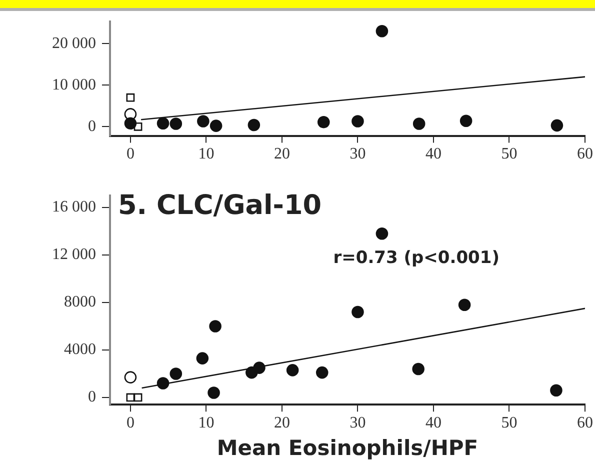 The width and height of the screenshot is (595, 466). What do you see at coordinates (74, 255) in the screenshot?
I see `y-tick-label: 12 000` at bounding box center [74, 255].